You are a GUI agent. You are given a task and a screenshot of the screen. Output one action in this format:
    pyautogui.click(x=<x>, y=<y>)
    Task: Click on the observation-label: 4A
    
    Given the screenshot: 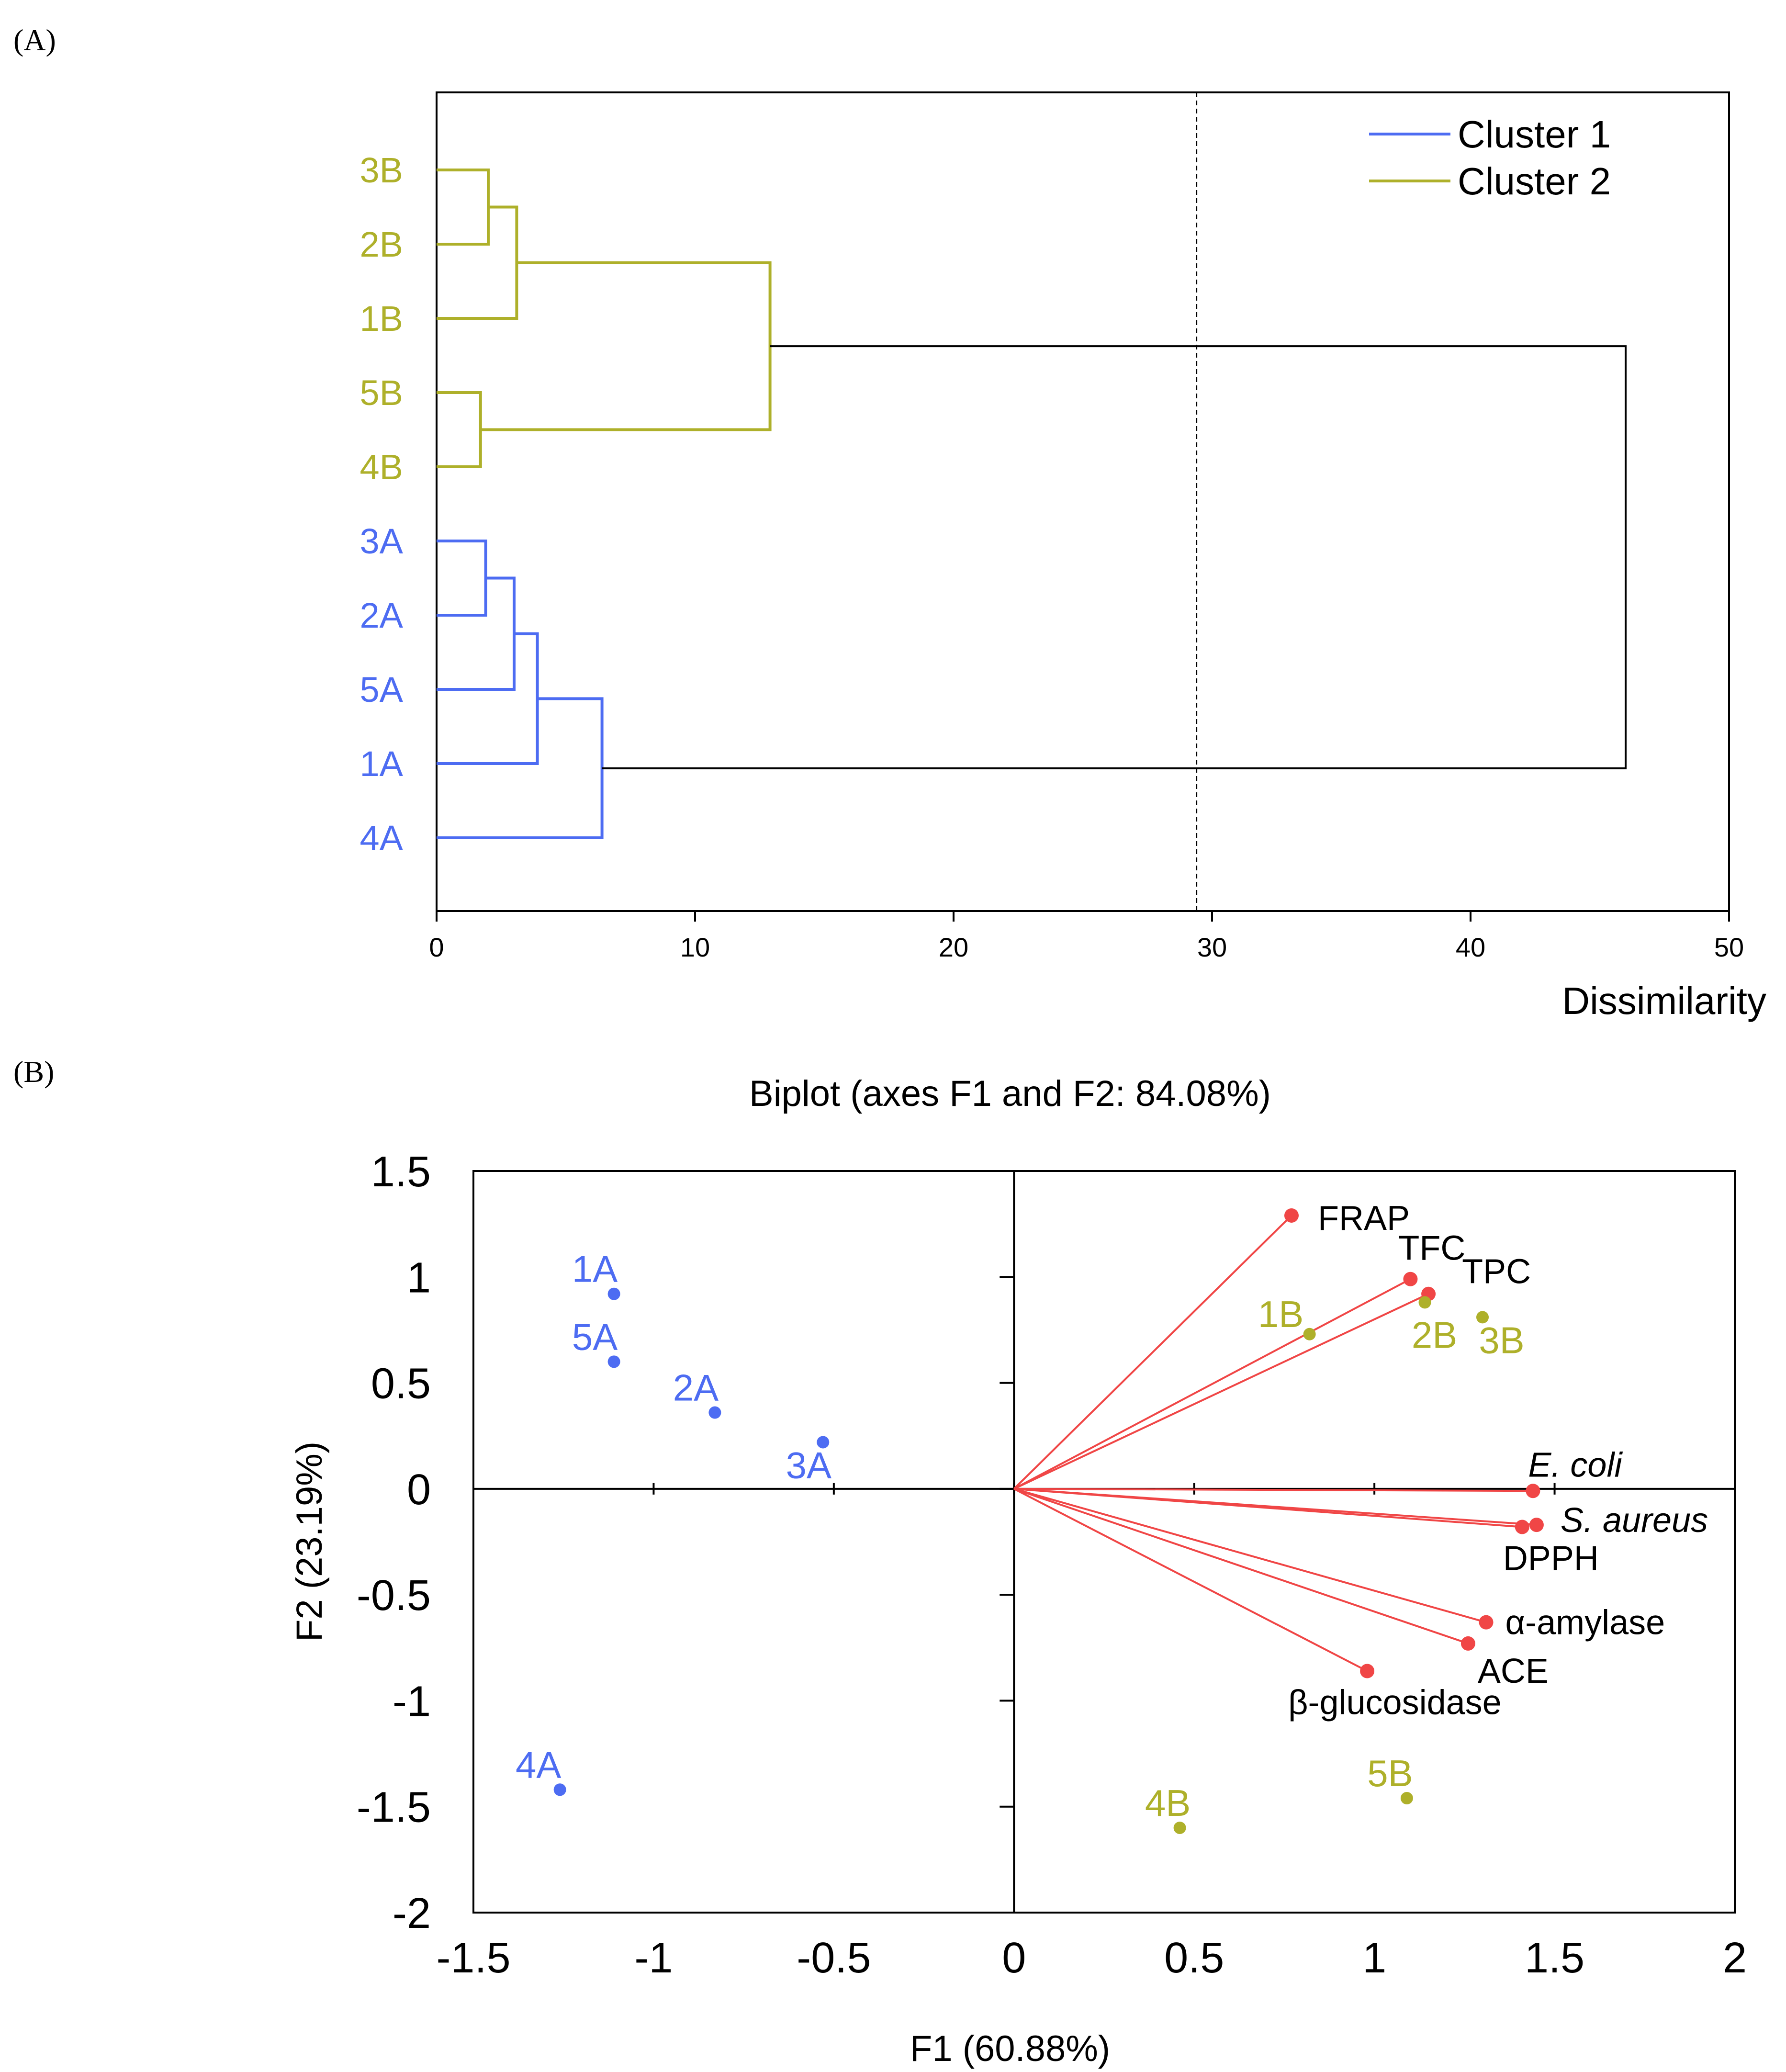 What is the action you would take?
    pyautogui.click(x=538, y=1765)
    